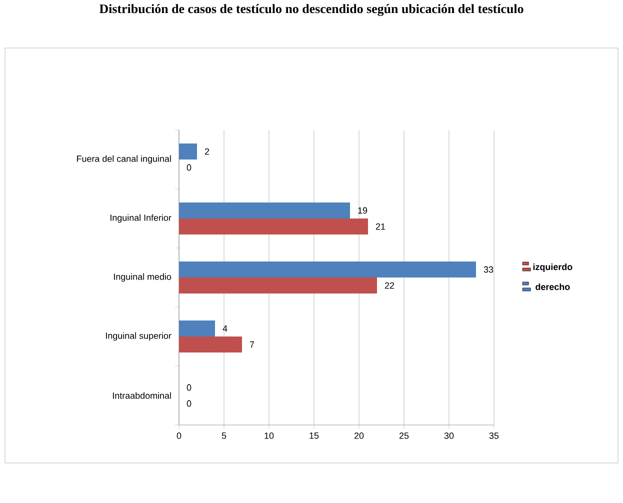 Image resolution: width=623 pixels, height=503 pixels. What do you see at coordinates (143, 277) in the screenshot?
I see `y-tick-label: Inguinal medio` at bounding box center [143, 277].